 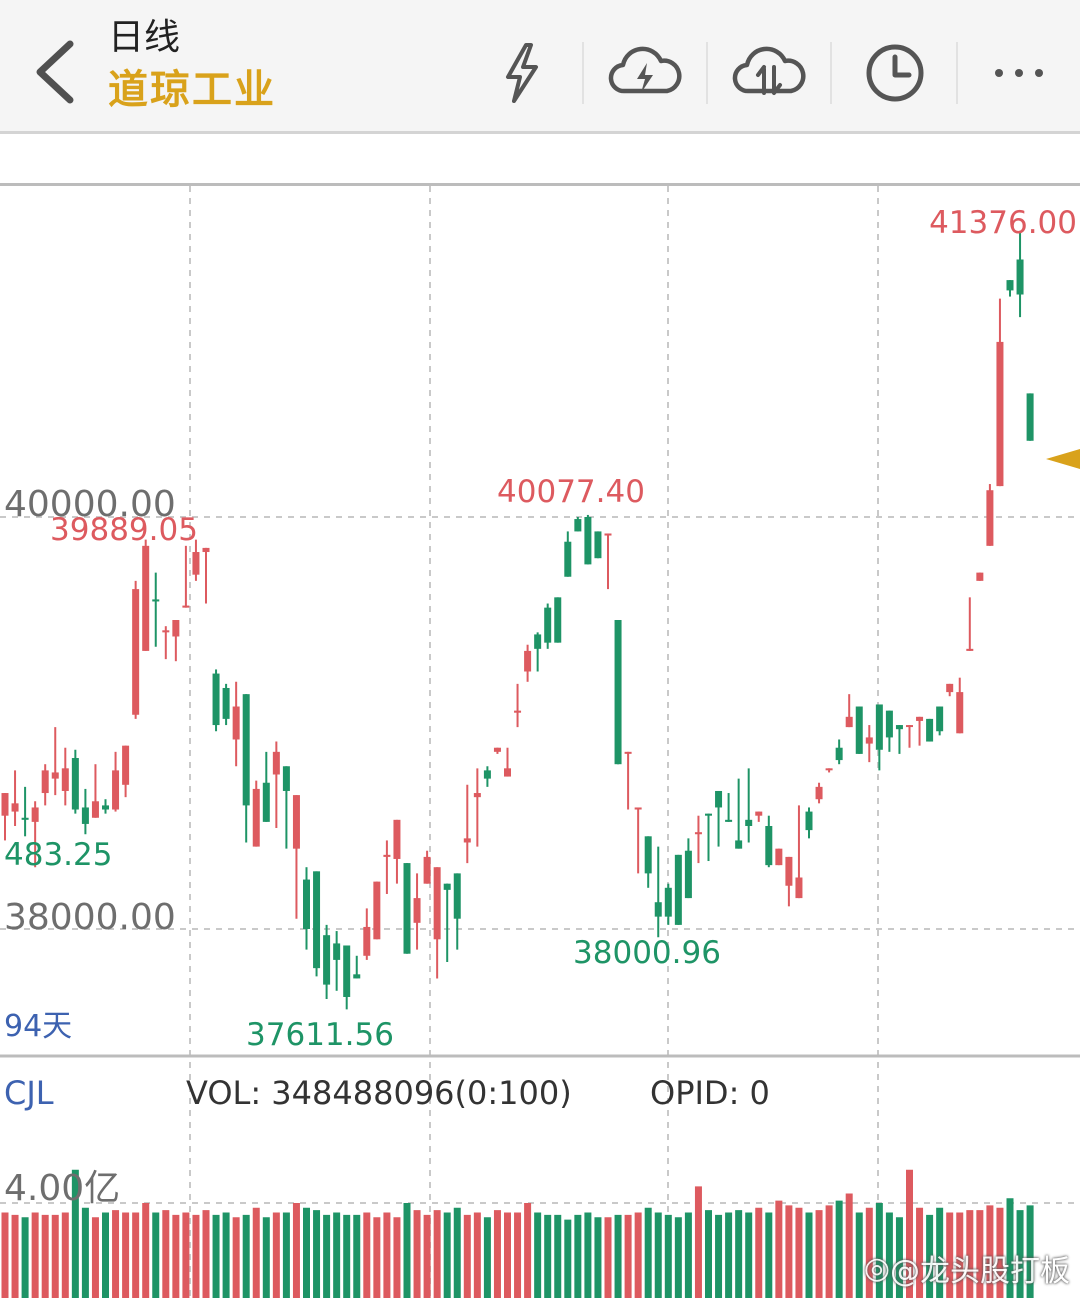 What do you see at coordinates (645, 73) in the screenshot?
I see `cloud-flash-button` at bounding box center [645, 73].